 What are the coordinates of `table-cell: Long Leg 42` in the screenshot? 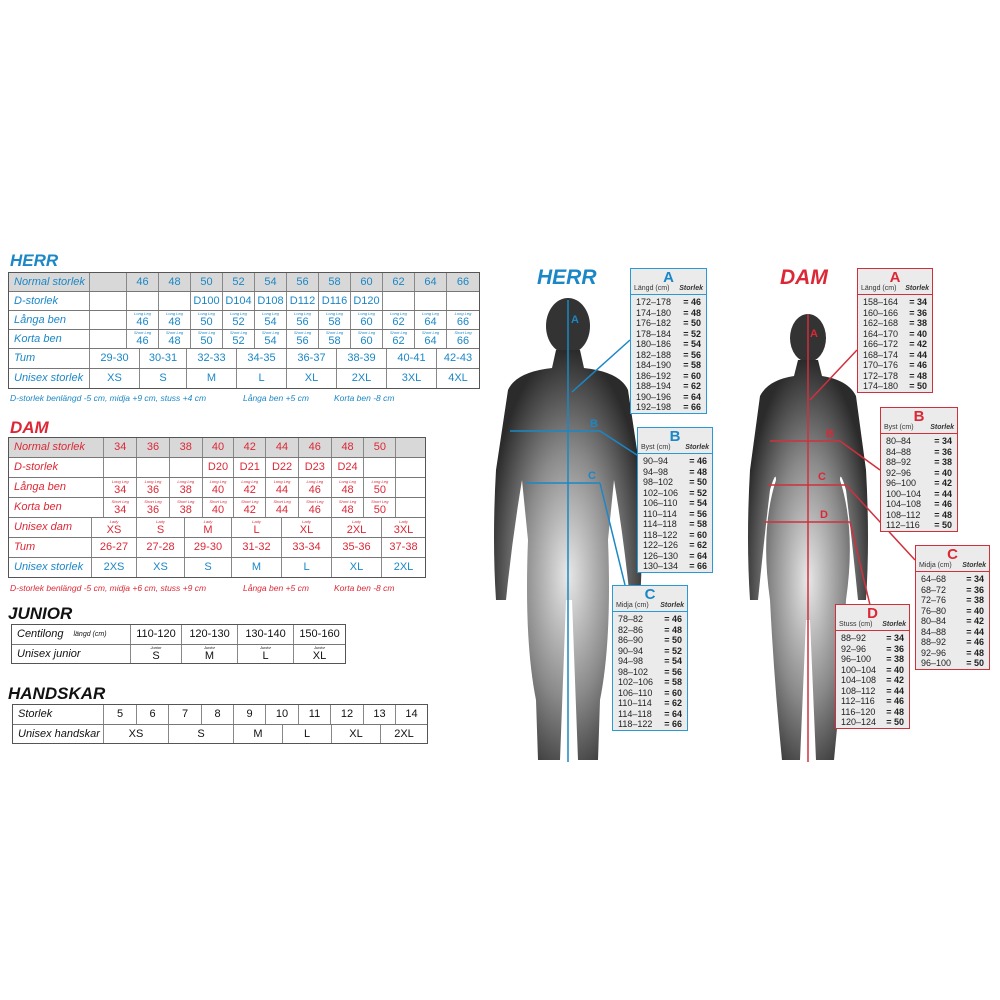 It's located at (249, 487).